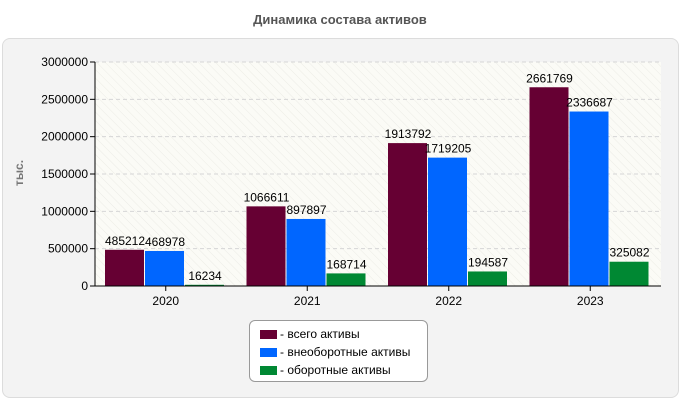 Image resolution: width=680 pixels, height=400 pixels. I want to click on legend-item-current-assets: - оборотные активы, so click(338, 370).